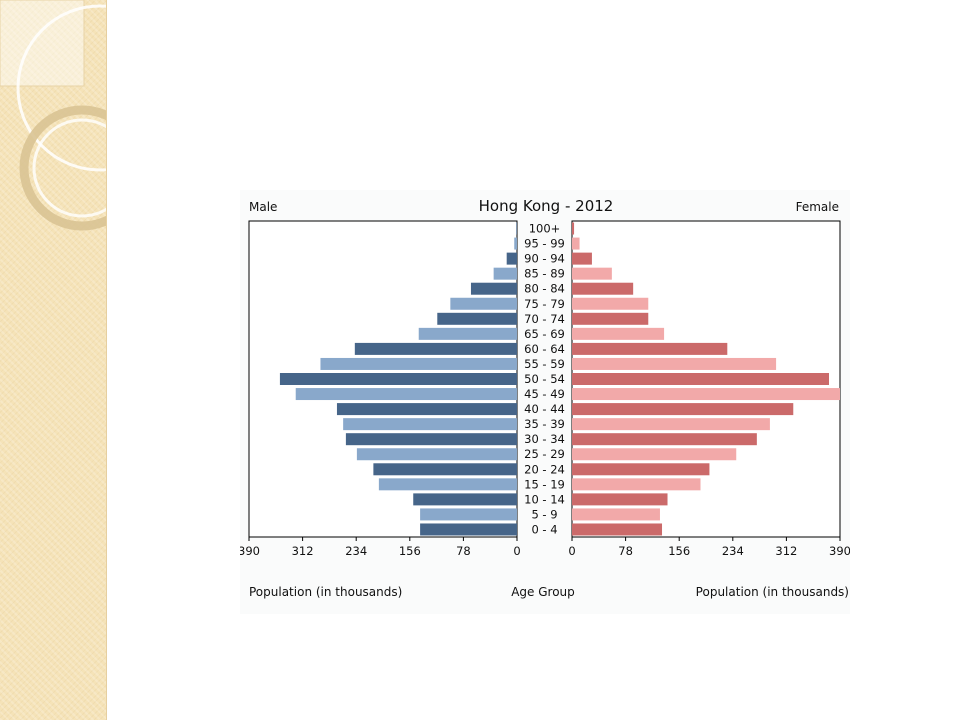 This screenshot has width=960, height=720. I want to click on chart-title: Hong Kong - 2012, so click(546, 206).